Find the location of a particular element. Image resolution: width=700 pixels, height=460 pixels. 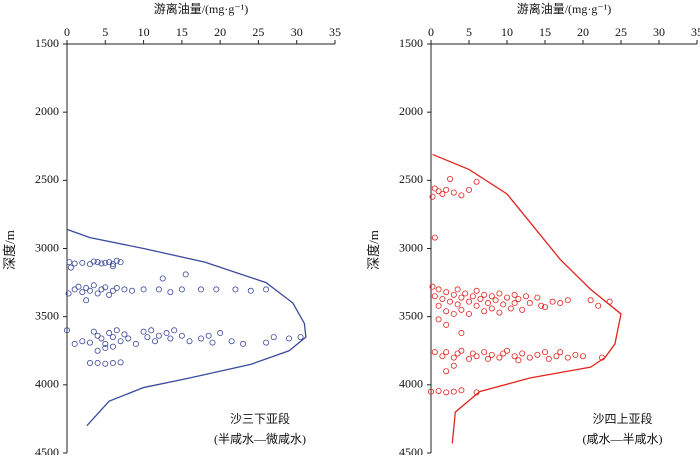

x-tick-label: 15 is located at coordinates (182, 32).